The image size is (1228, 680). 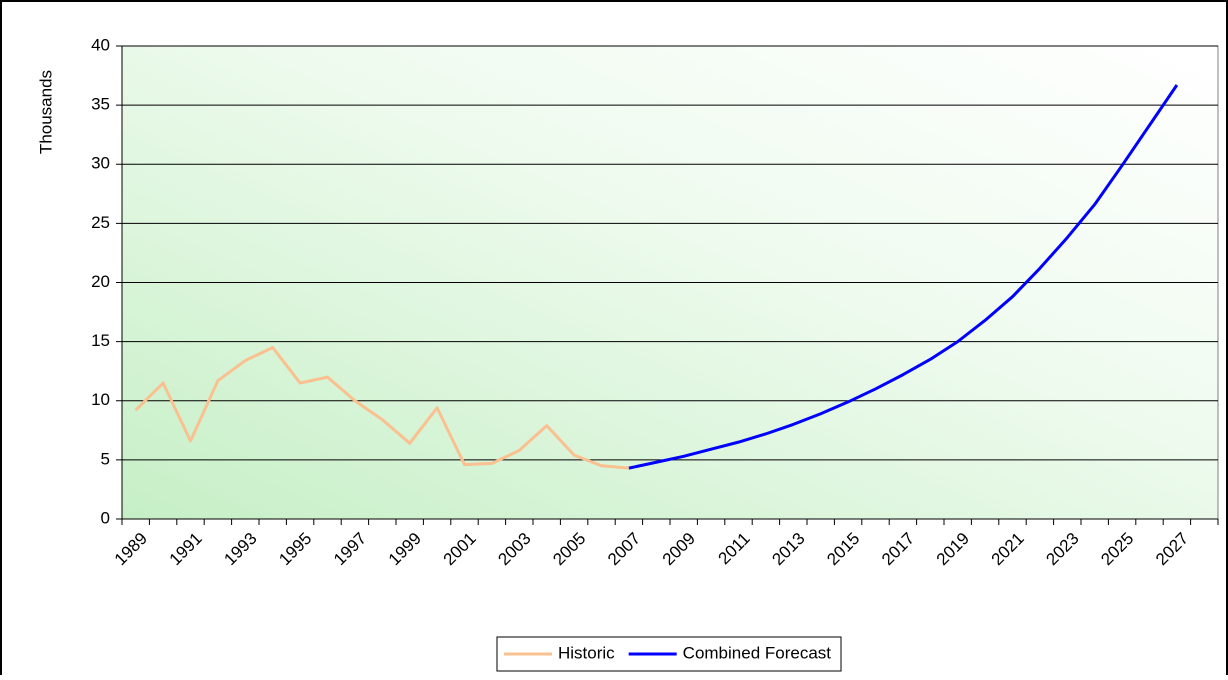 What do you see at coordinates (382, 408) in the screenshot?
I see `series-line` at bounding box center [382, 408].